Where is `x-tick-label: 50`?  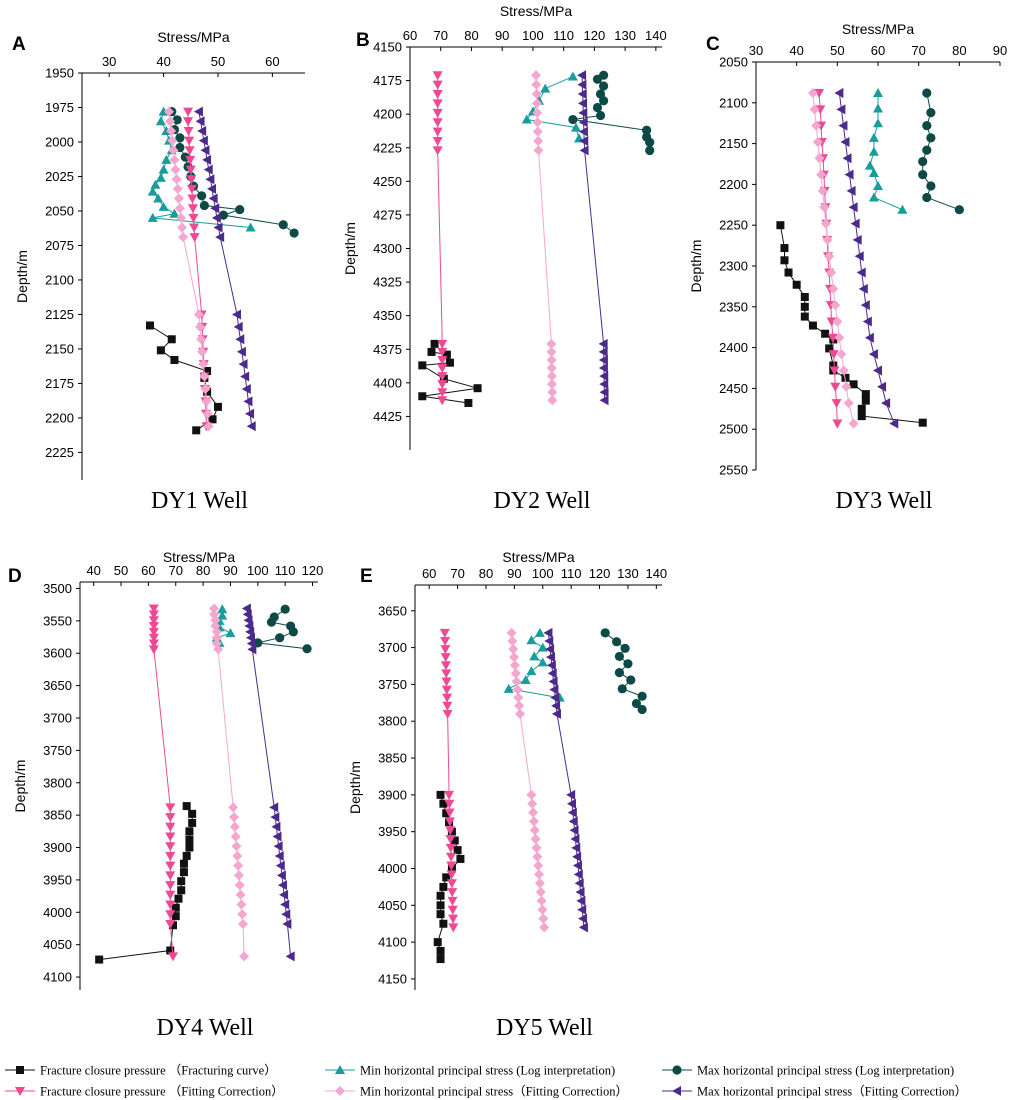
x-tick-label: 50 is located at coordinates (121, 570).